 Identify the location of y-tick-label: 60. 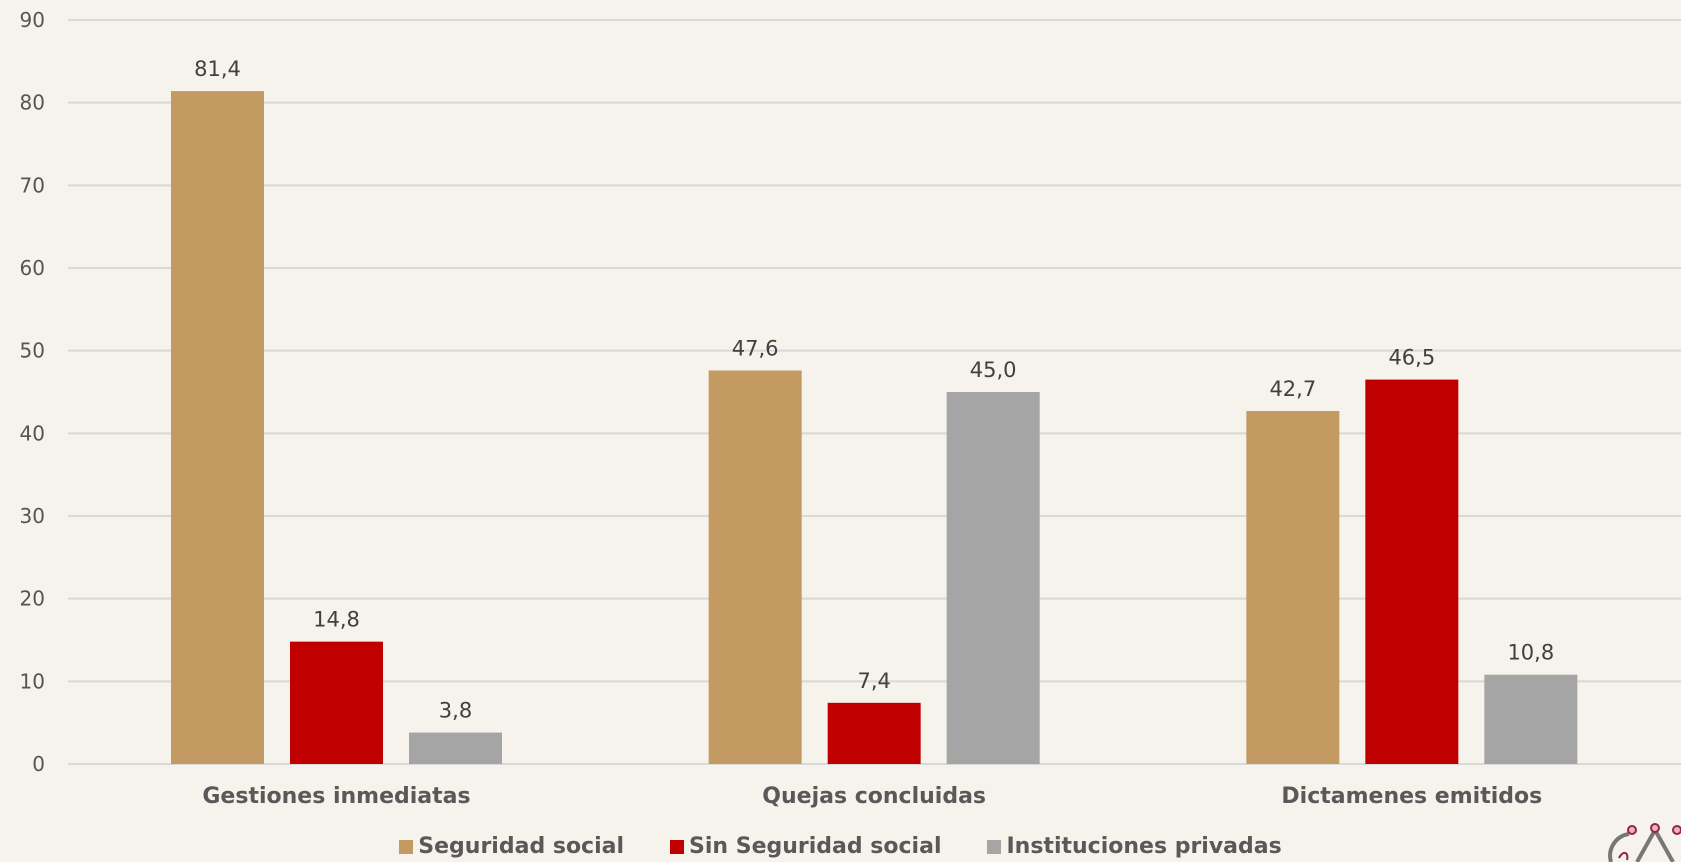
(32, 268).